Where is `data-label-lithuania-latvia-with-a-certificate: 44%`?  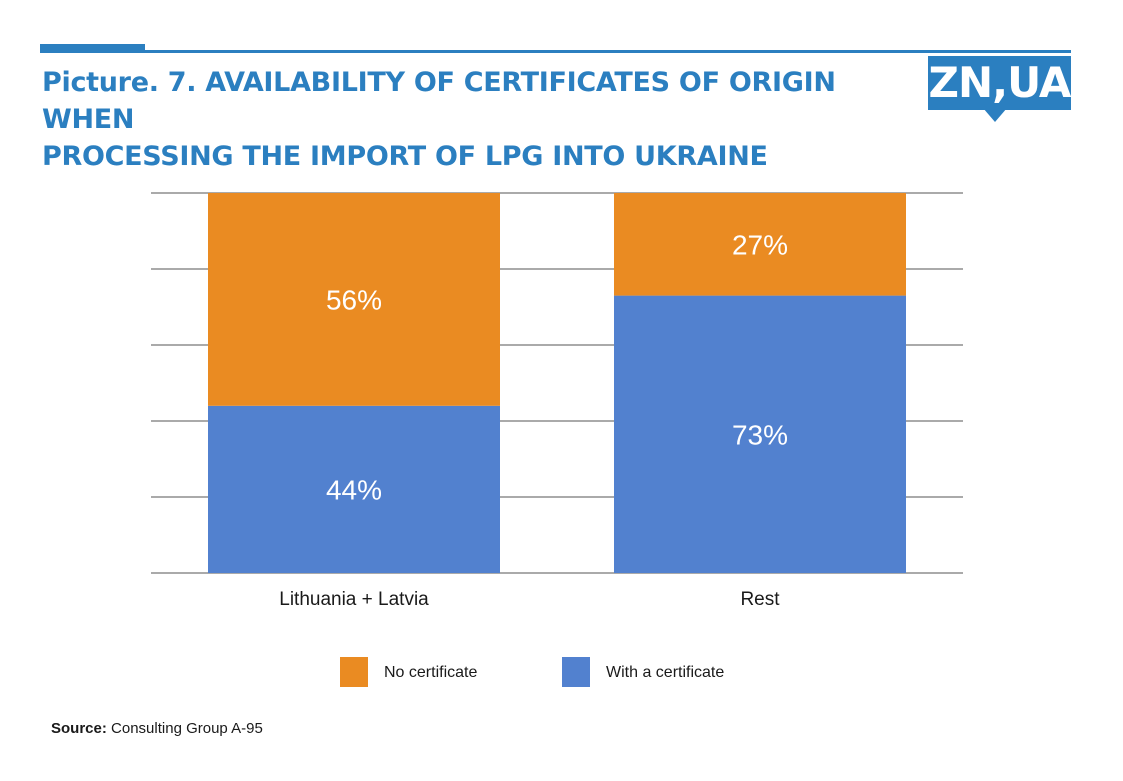 data-label-lithuania-latvia-with-a-certificate: 44% is located at coordinates (354, 489).